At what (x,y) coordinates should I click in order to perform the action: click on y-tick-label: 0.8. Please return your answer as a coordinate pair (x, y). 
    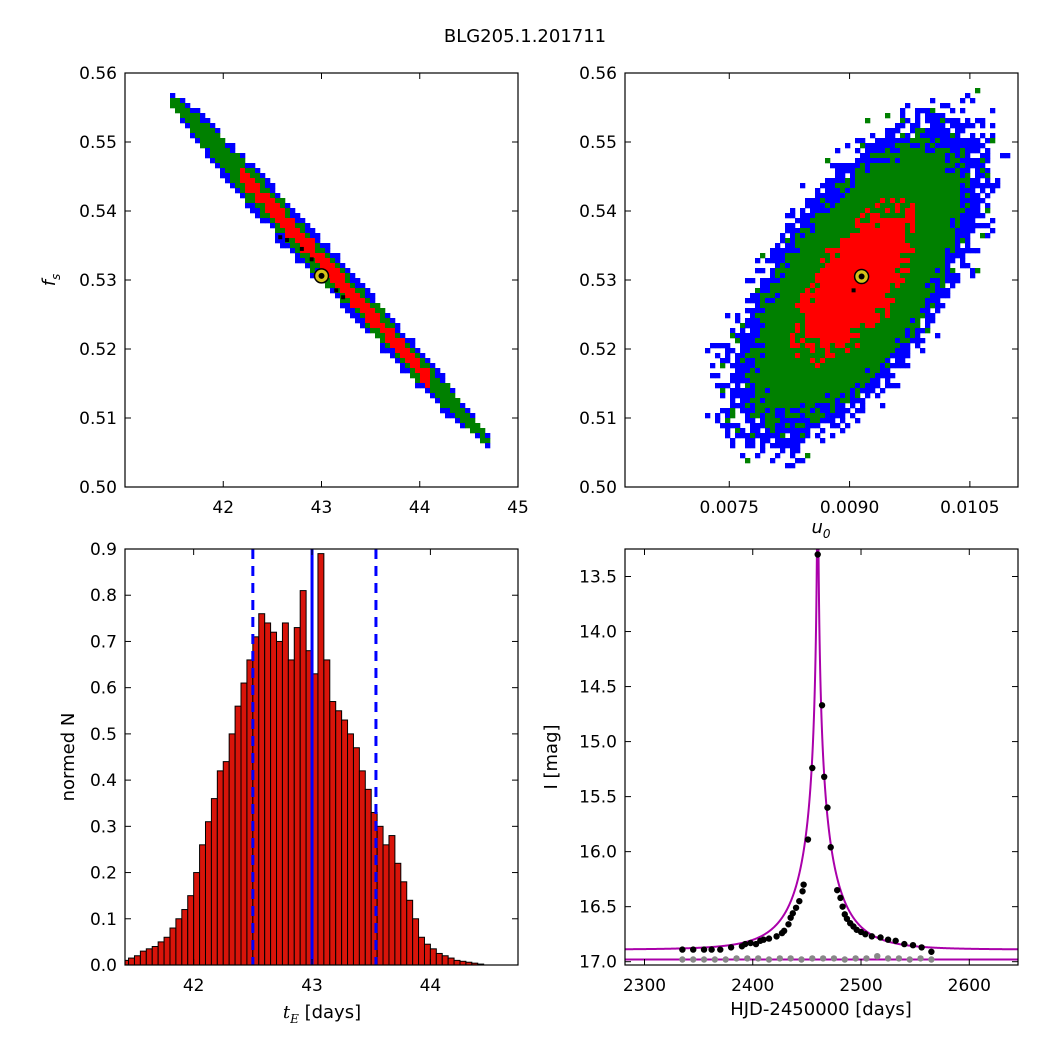
    Looking at the image, I should click on (103, 596).